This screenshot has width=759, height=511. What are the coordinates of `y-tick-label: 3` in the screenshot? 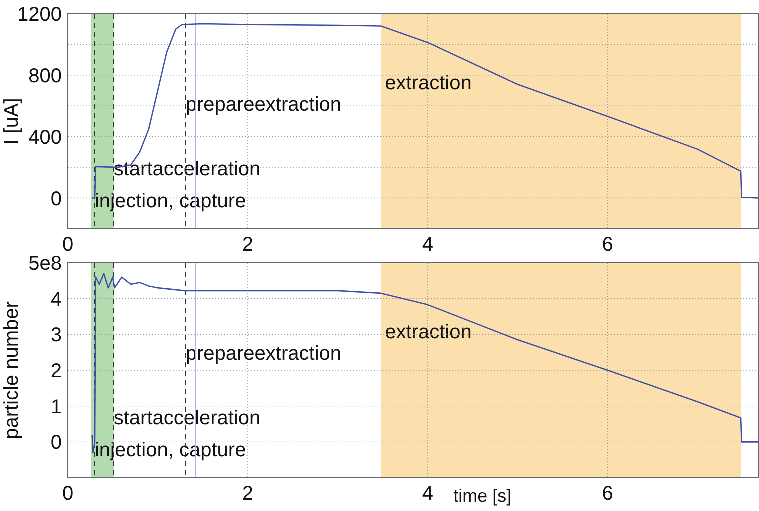 It's located at (56, 335).